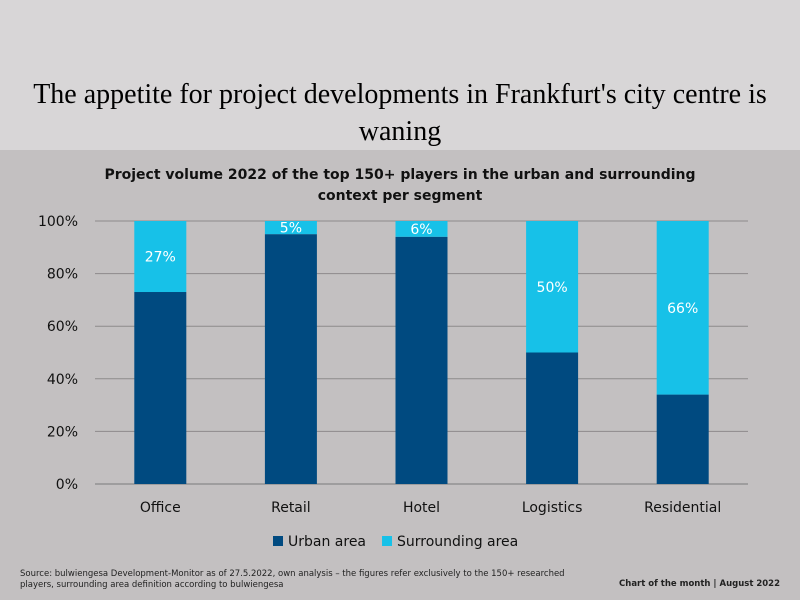 This screenshot has height=600, width=800. I want to click on data-label: 5%, so click(291, 229).